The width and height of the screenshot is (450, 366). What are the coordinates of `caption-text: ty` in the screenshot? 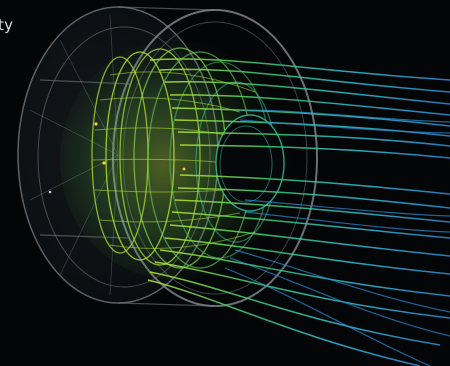 It's located at (7, 25).